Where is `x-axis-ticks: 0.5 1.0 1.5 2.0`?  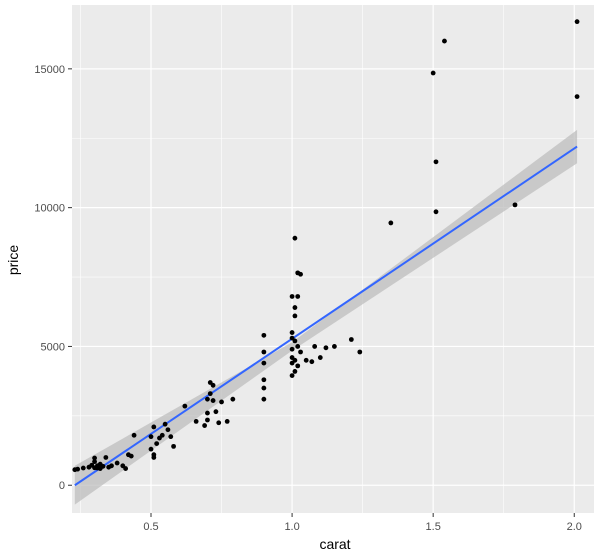 x-axis-ticks: 0.5 1.0 1.5 2.0 is located at coordinates (362, 523).